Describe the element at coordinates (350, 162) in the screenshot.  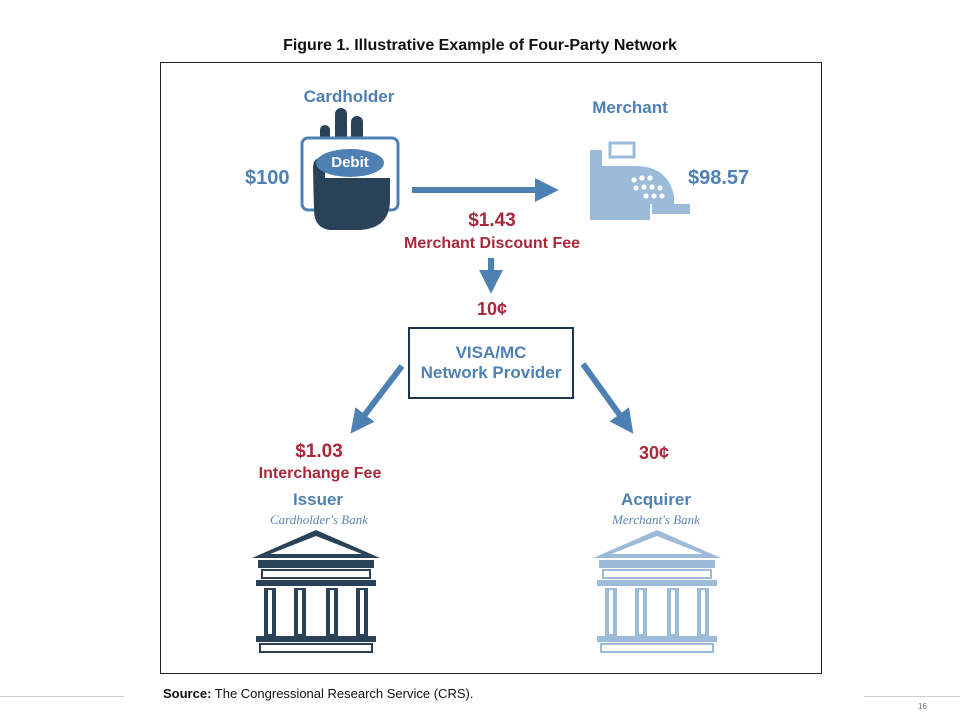
I see `card-text: Debit` at that location.